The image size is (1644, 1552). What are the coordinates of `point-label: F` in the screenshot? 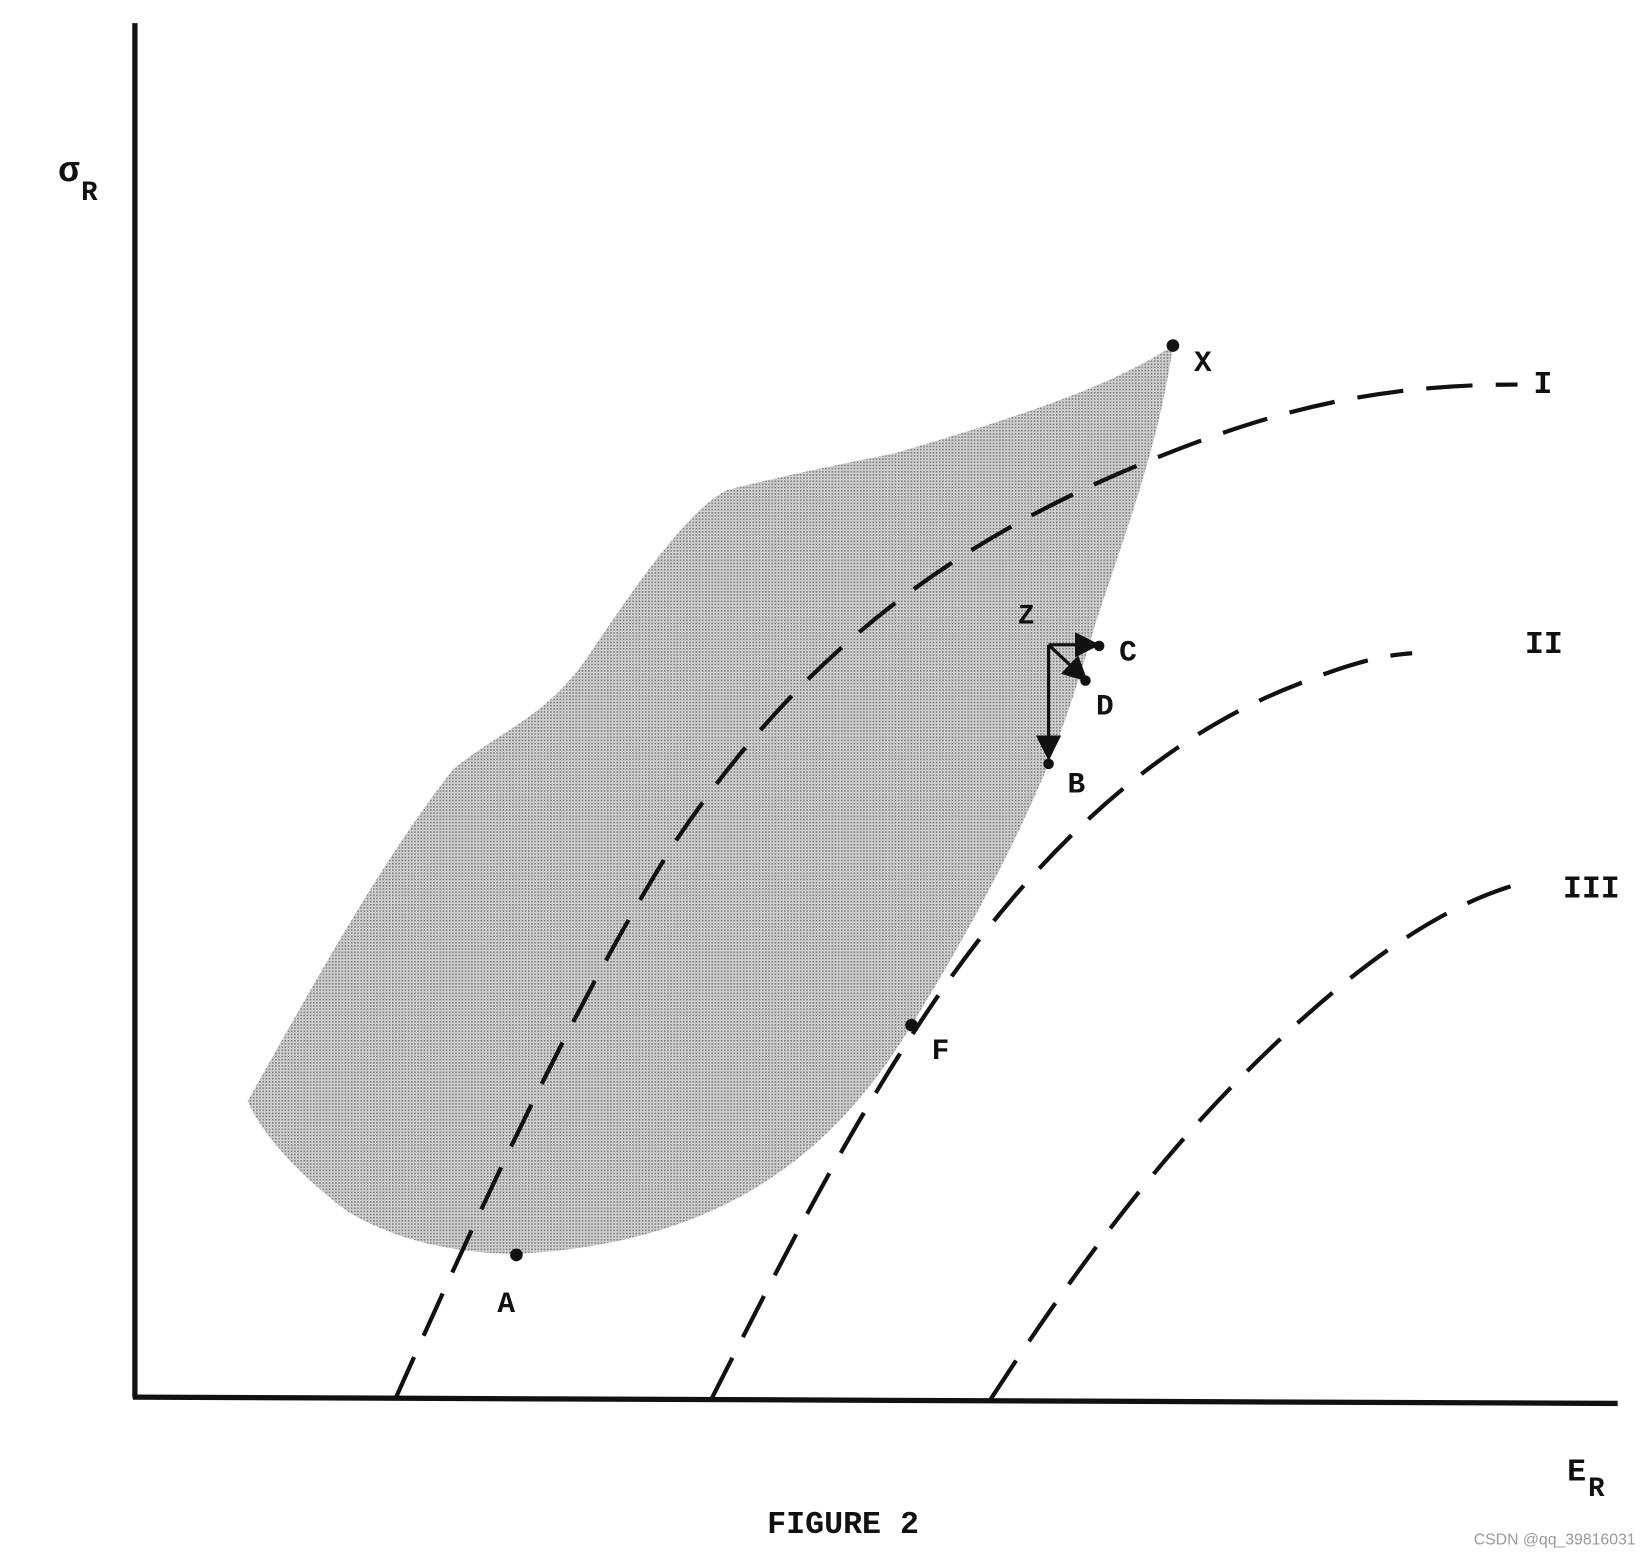 It's located at (941, 1051).